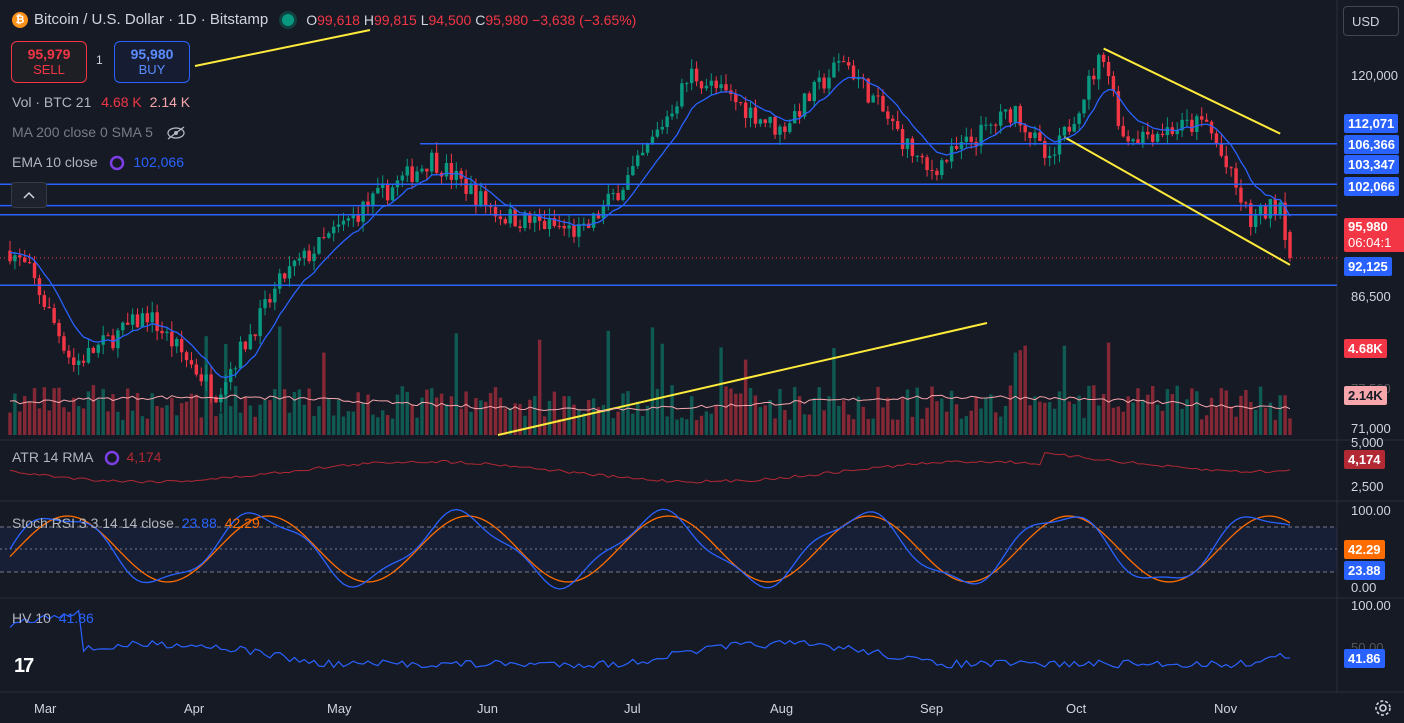  I want to click on stoch-tick-100: 100.00, so click(1371, 510).